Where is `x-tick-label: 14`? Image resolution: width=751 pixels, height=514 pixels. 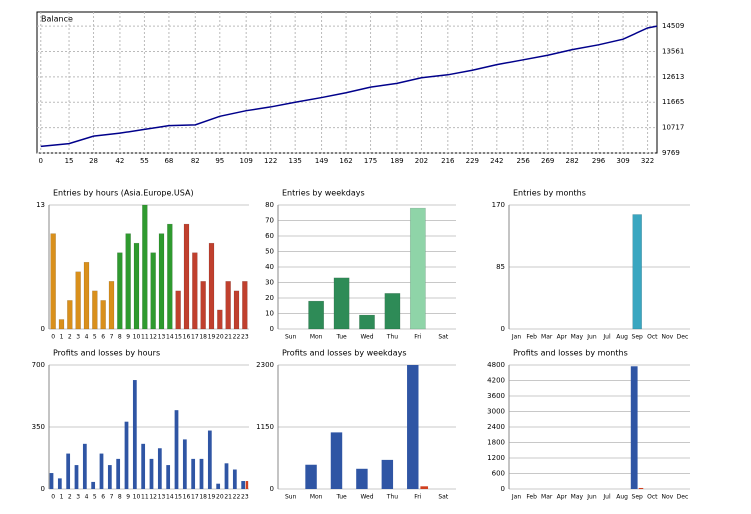 x-tick-label: 14 is located at coordinates (170, 337).